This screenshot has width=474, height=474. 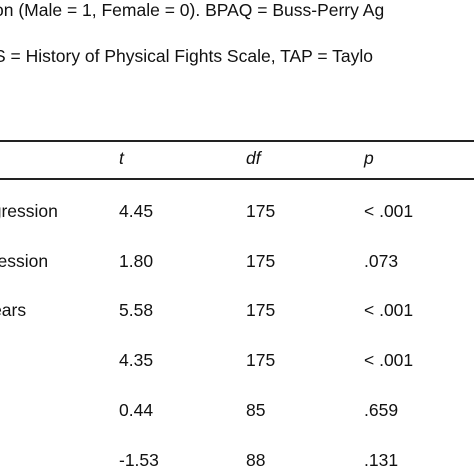 What do you see at coordinates (381, 460) in the screenshot?
I see `p-value: .131` at bounding box center [381, 460].